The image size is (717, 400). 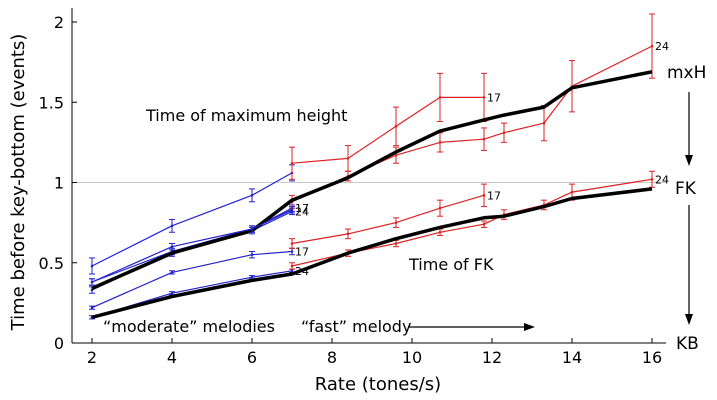 What do you see at coordinates (652, 357) in the screenshot?
I see `x-tick-label: 16` at bounding box center [652, 357].